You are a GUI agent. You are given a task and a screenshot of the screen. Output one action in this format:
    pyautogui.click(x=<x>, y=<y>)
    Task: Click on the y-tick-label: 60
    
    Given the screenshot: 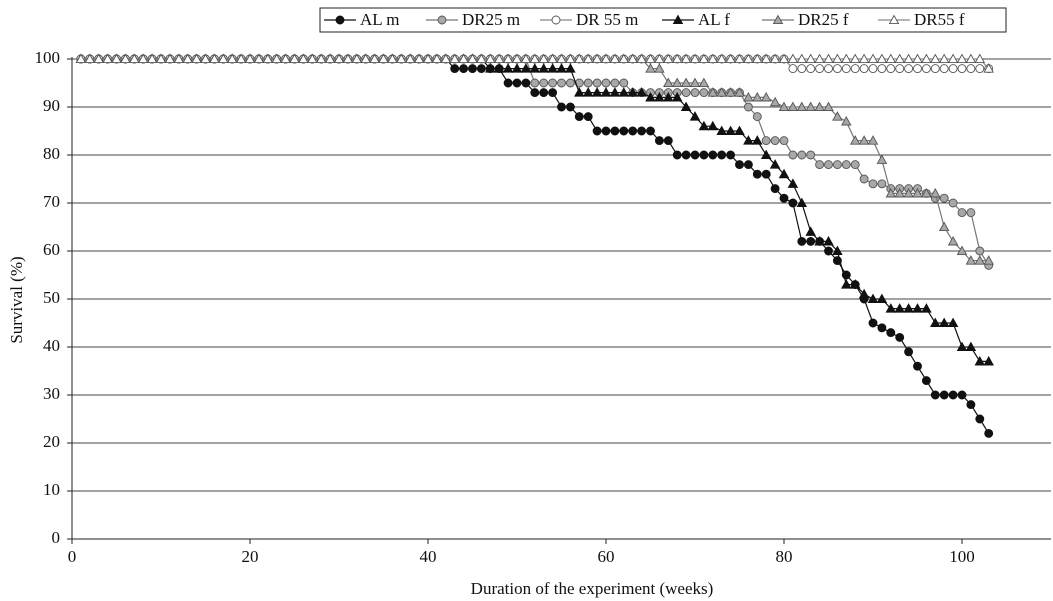 What is the action you would take?
    pyautogui.click(x=51, y=249)
    